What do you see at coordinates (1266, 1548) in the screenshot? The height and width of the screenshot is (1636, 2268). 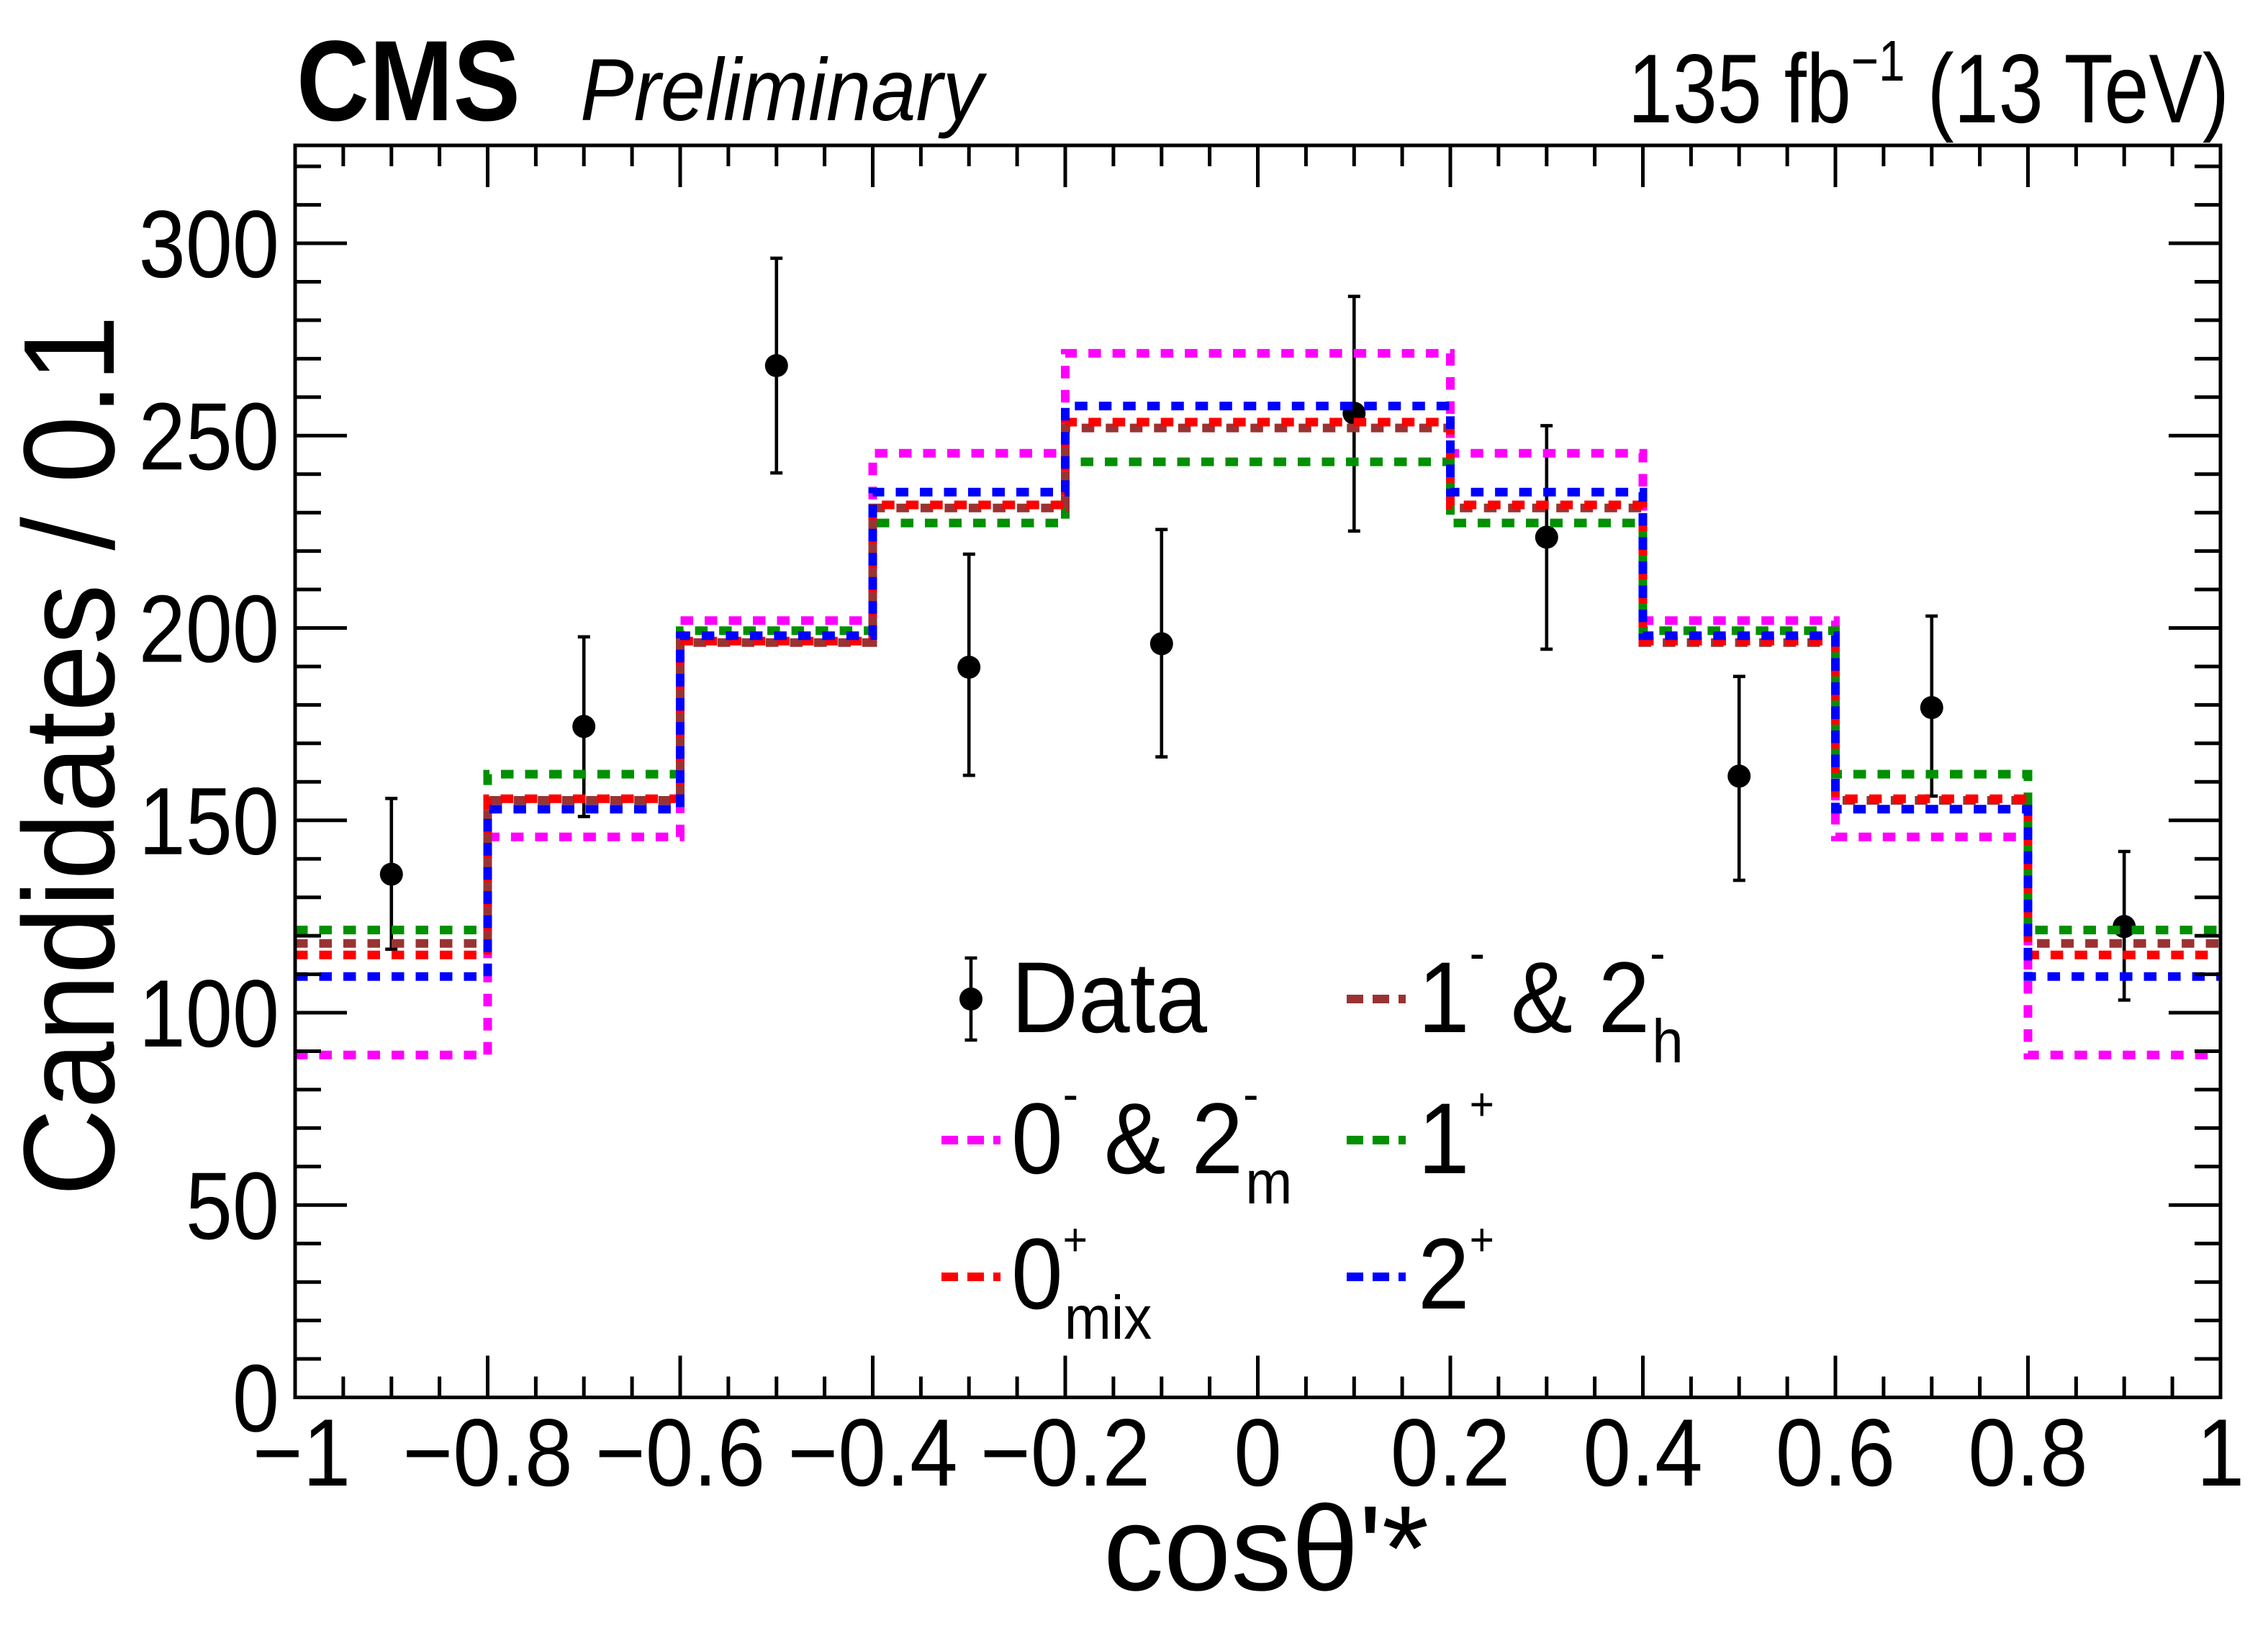 I see `svg-text: cosθ'*` at bounding box center [1266, 1548].